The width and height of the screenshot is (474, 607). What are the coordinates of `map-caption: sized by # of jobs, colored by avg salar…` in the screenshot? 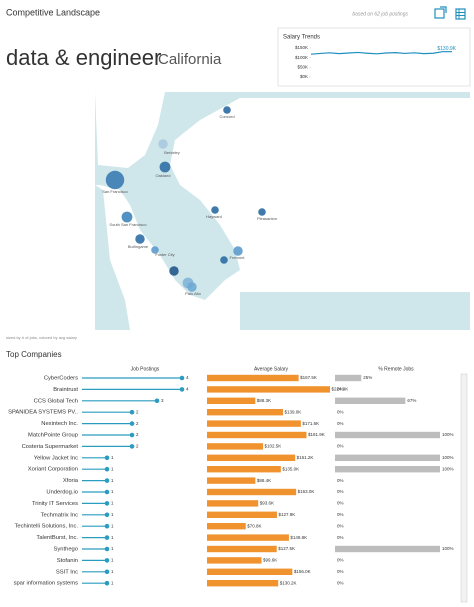 It's located at (41, 337).